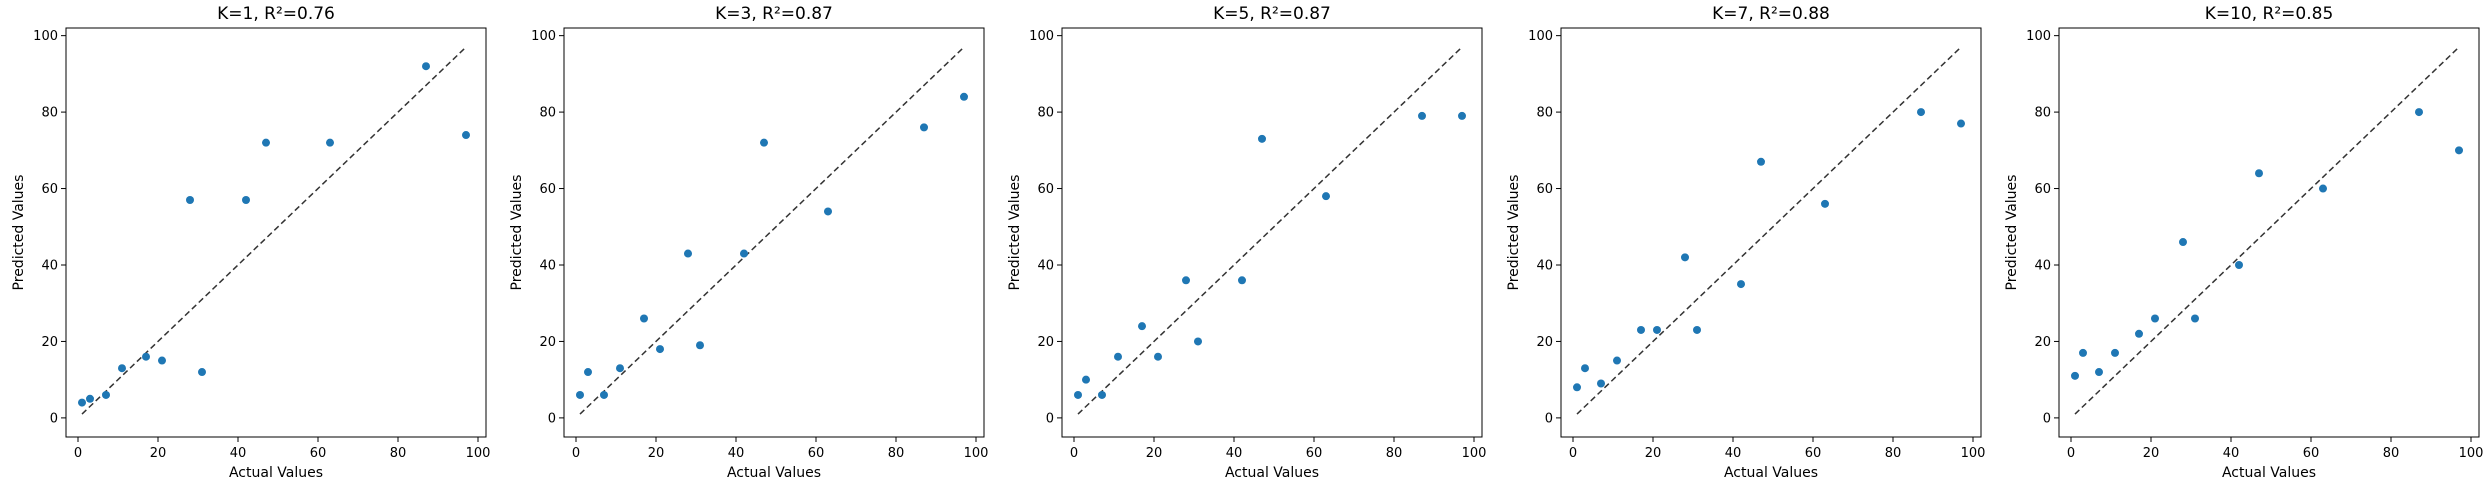 The height and width of the screenshot is (490, 2488). I want to click on subplot-title: K=10, R²=0.85, so click(2269, 14).